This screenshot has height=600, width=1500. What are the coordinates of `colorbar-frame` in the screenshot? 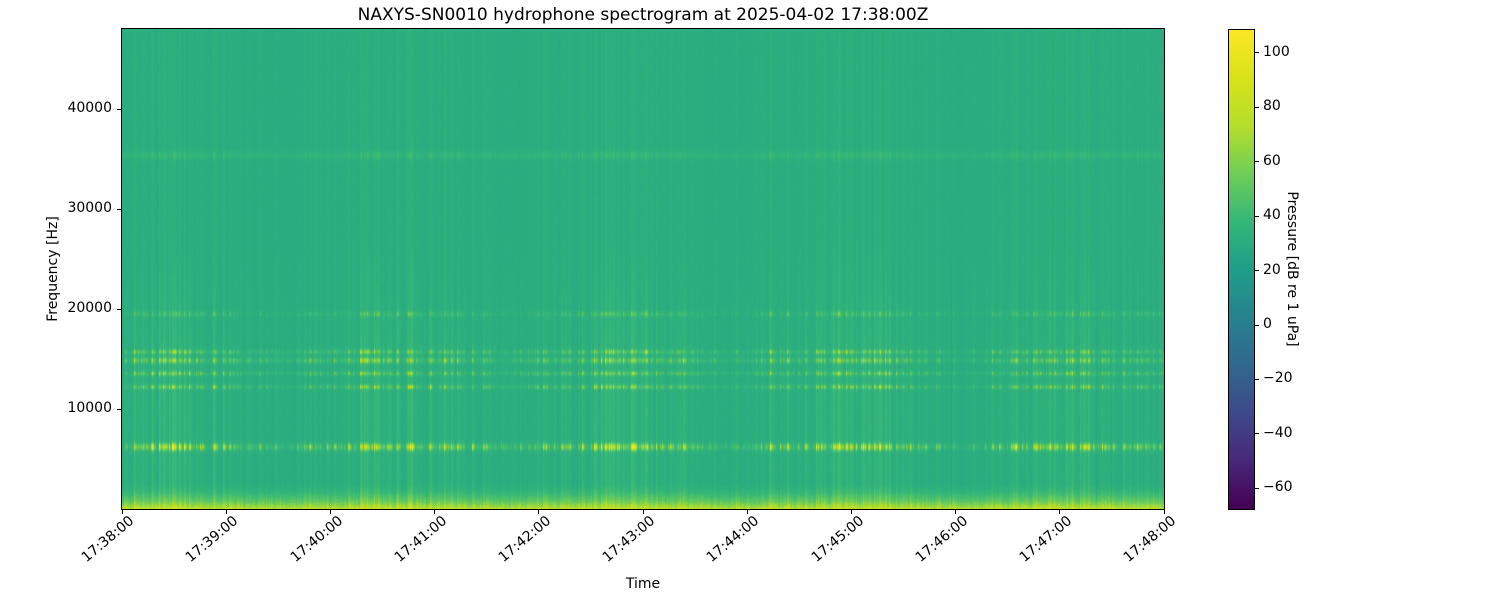 It's located at (1241, 269).